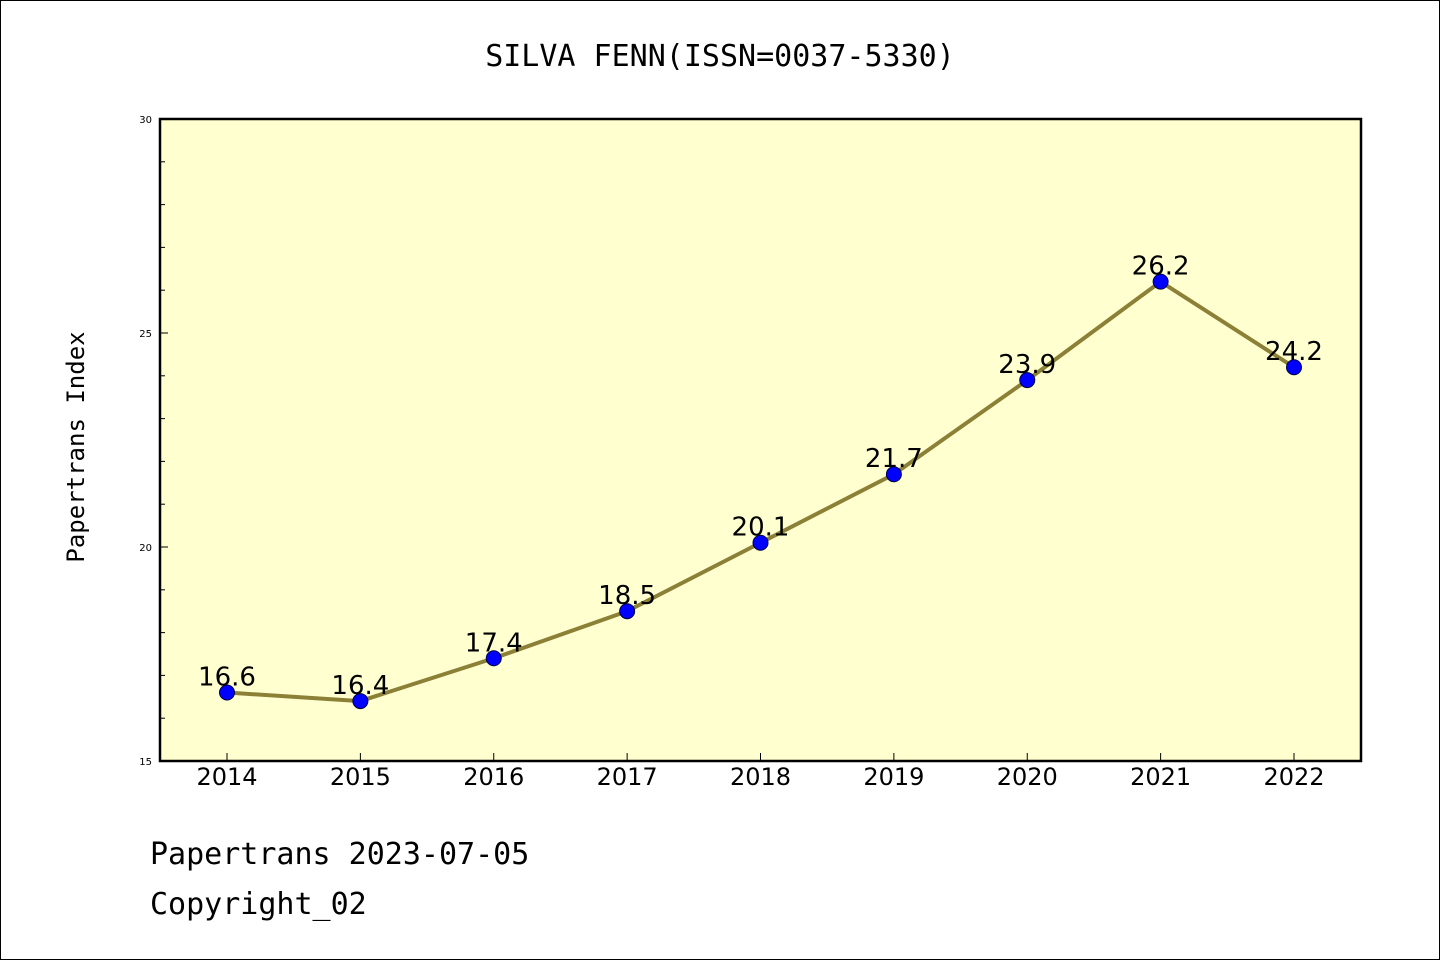  Describe the element at coordinates (360, 777) in the screenshot. I see `x-tick-label: 2015` at that location.